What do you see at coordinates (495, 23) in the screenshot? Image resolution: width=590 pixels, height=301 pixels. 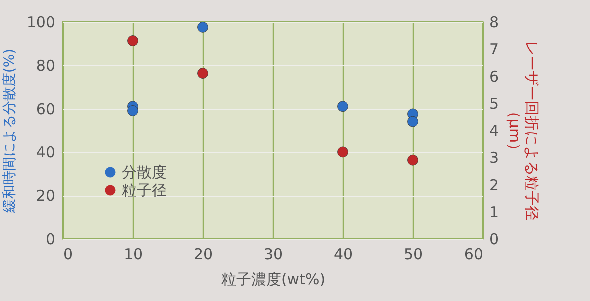 I see `y2-tick-label: 8` at bounding box center [495, 23].